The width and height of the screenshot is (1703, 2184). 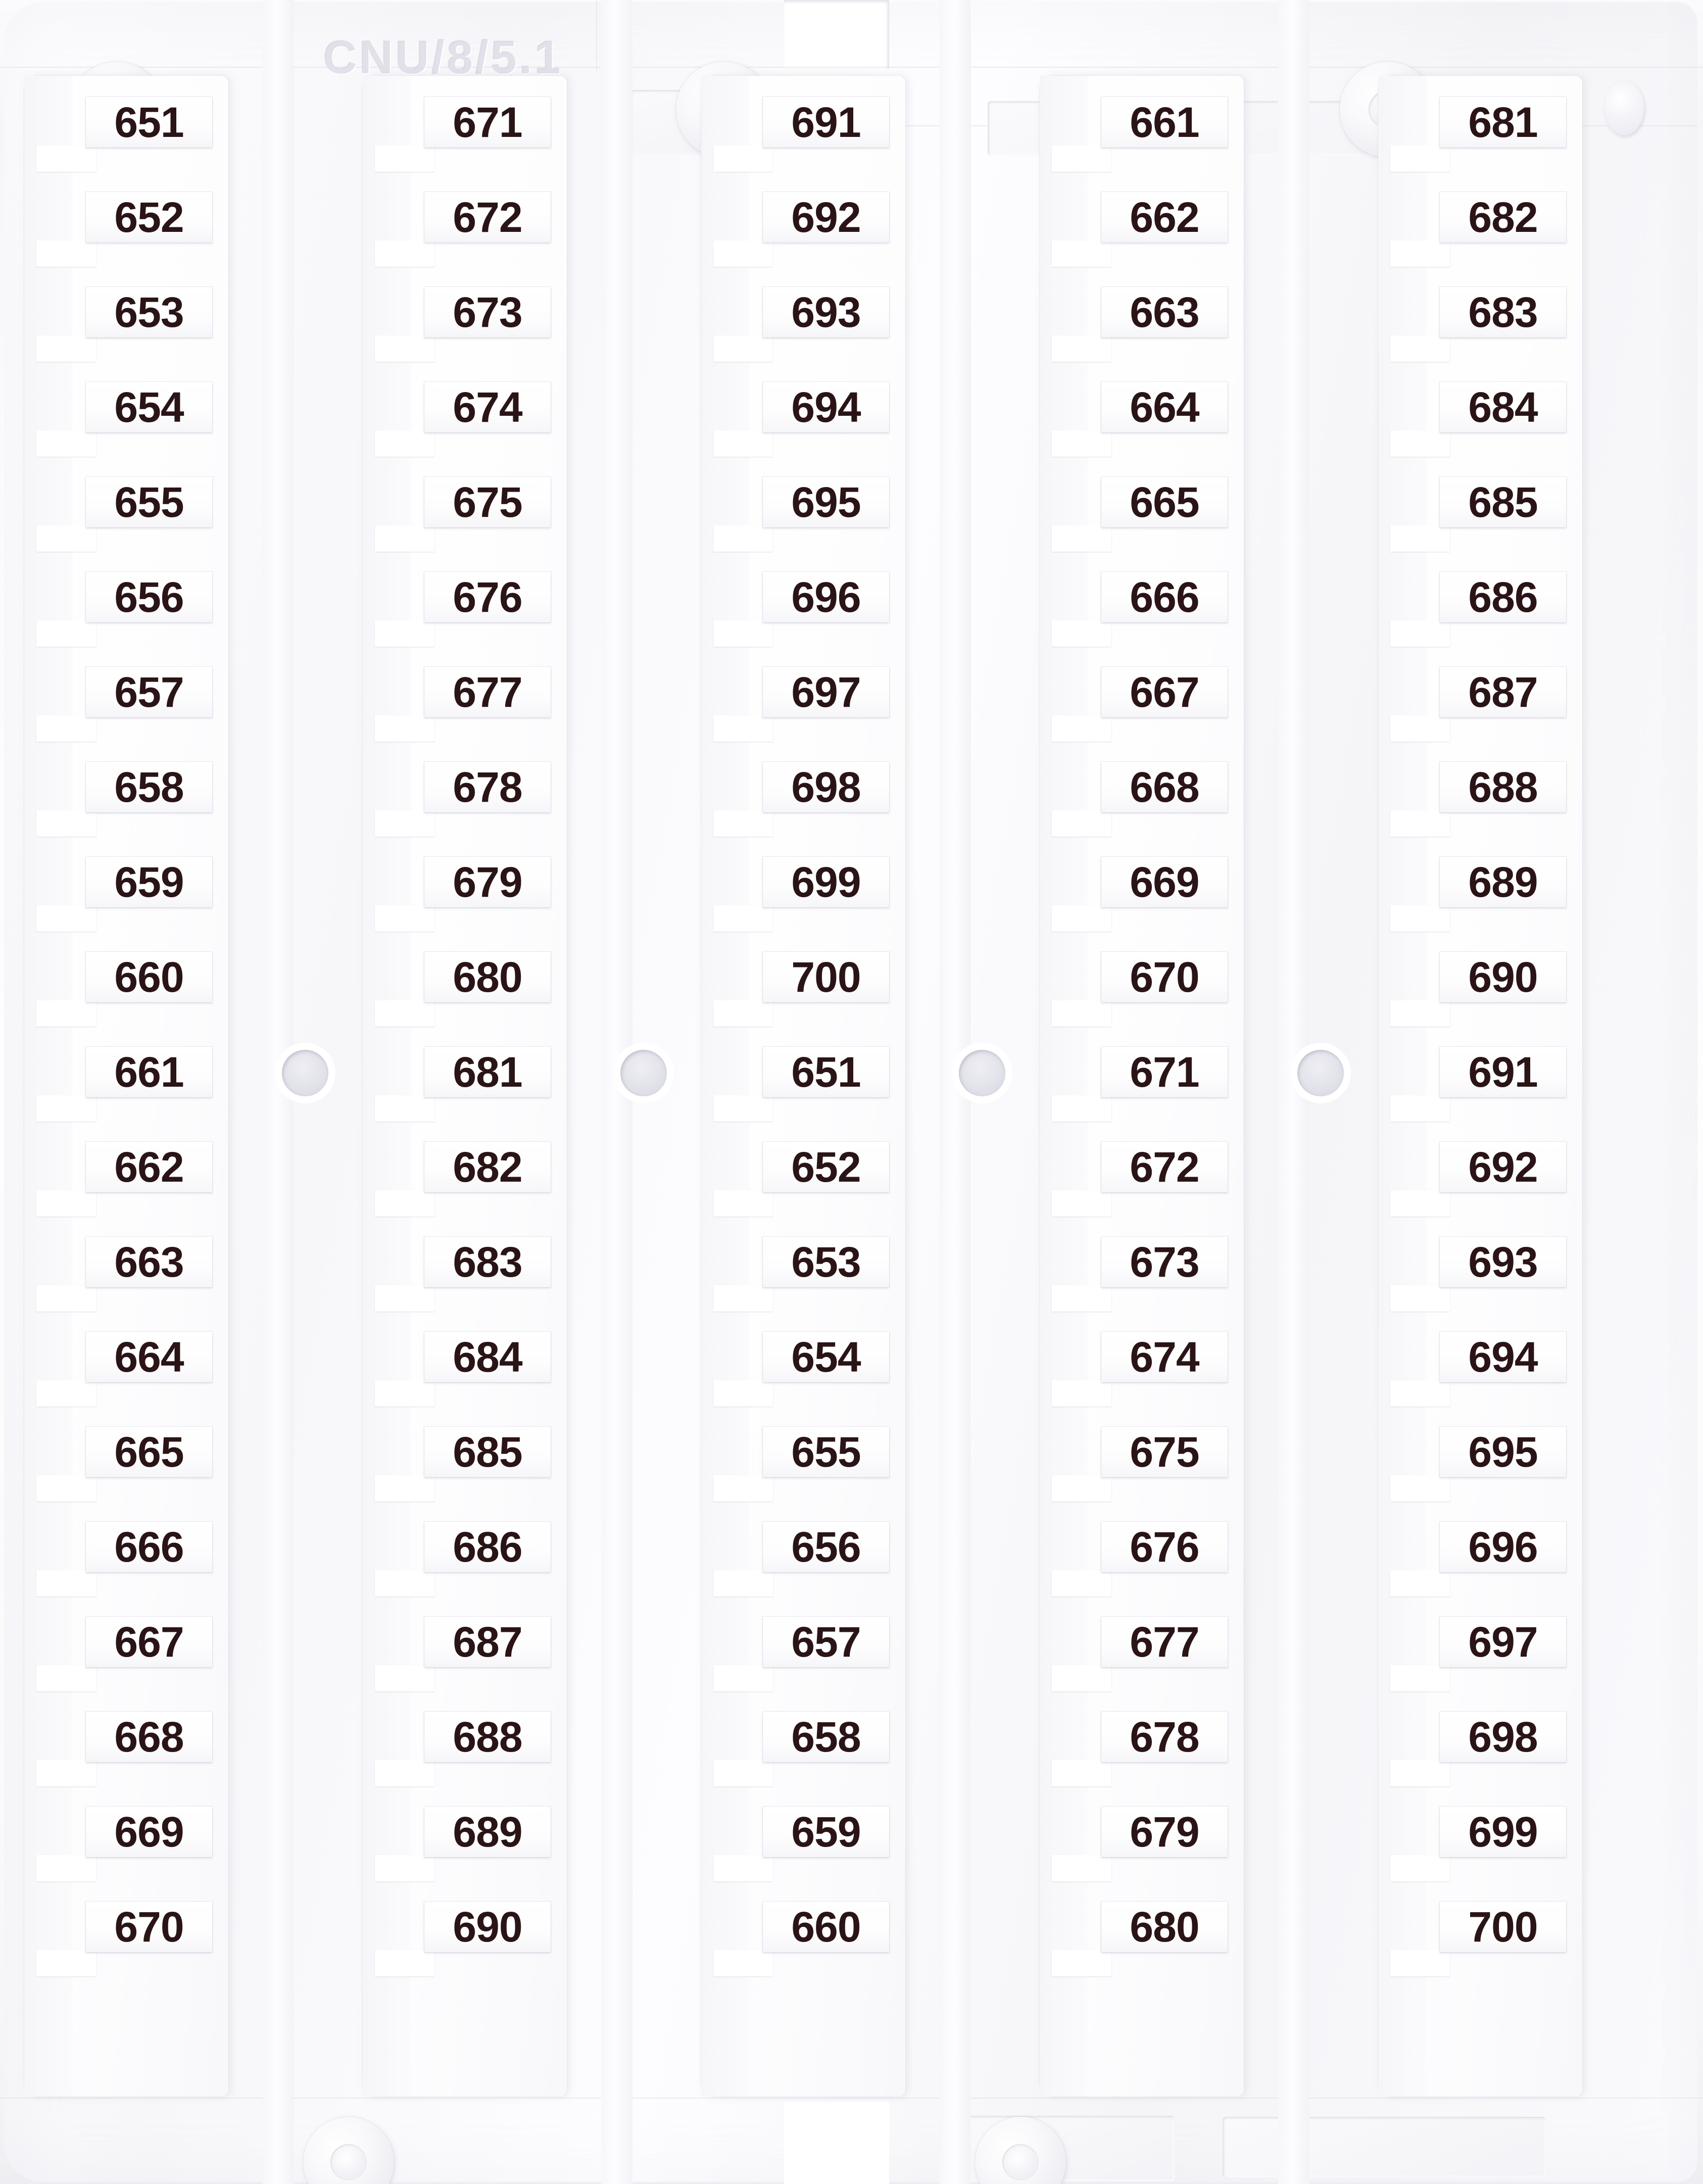 I want to click on marker-tag: 653, so click(x=826, y=1262).